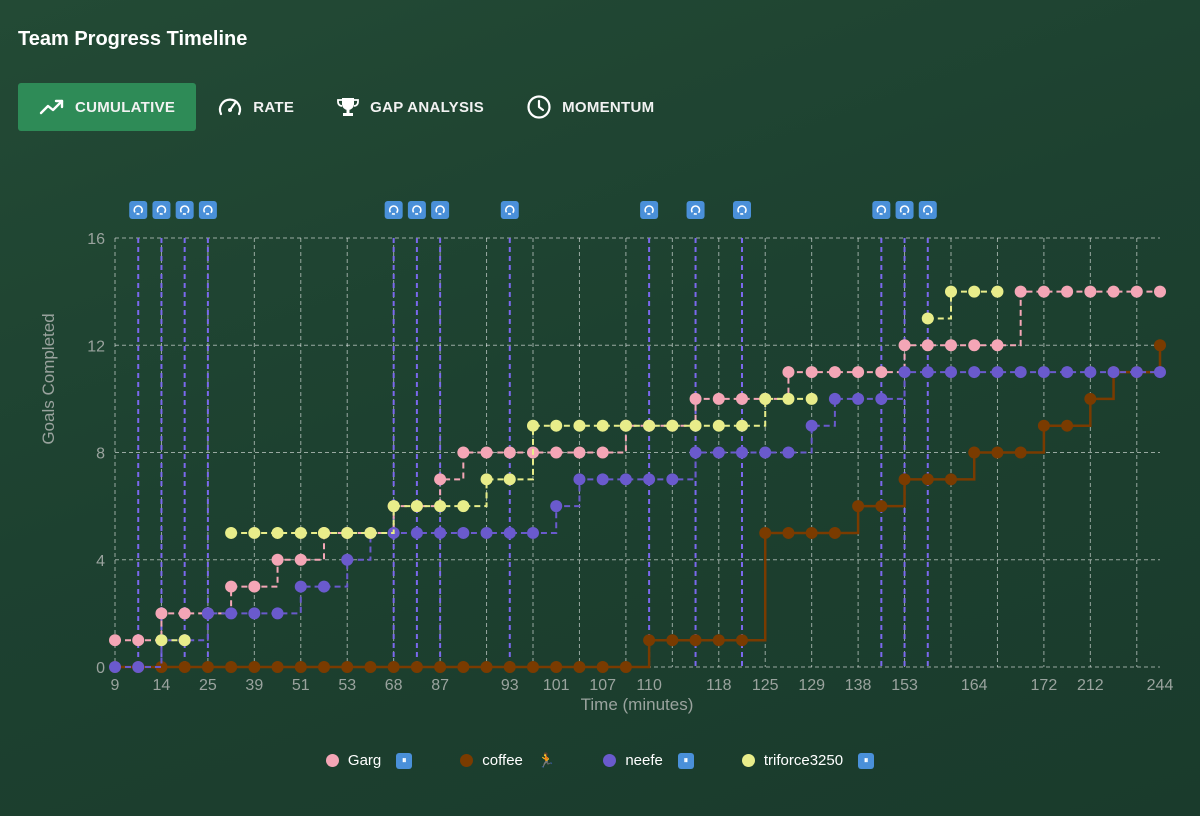 The height and width of the screenshot is (816, 1200). I want to click on trophy-icon, so click(348, 107).